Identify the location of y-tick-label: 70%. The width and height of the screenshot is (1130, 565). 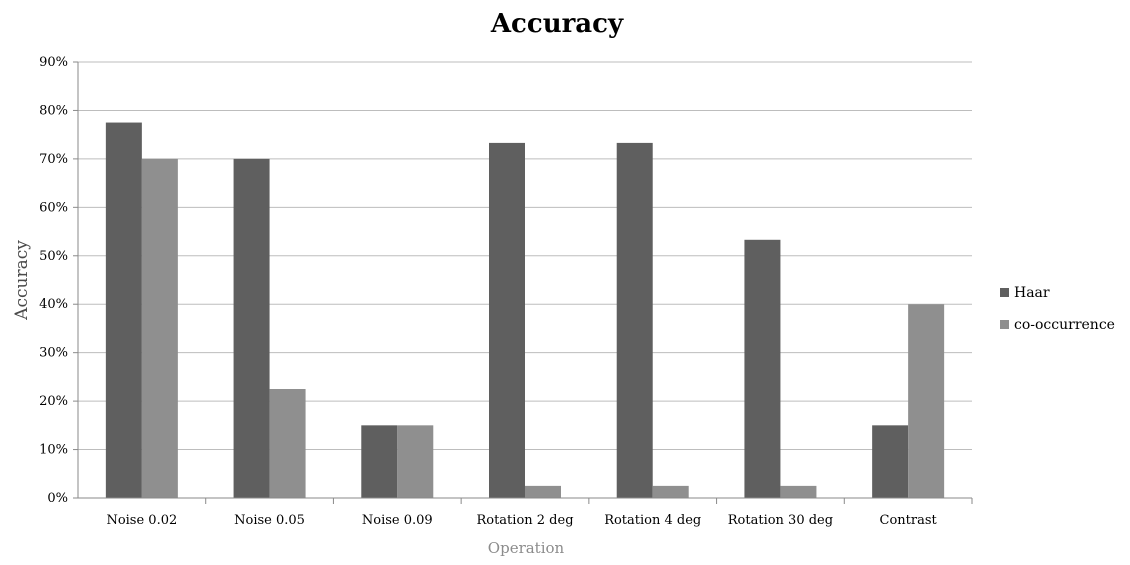
(53, 159).